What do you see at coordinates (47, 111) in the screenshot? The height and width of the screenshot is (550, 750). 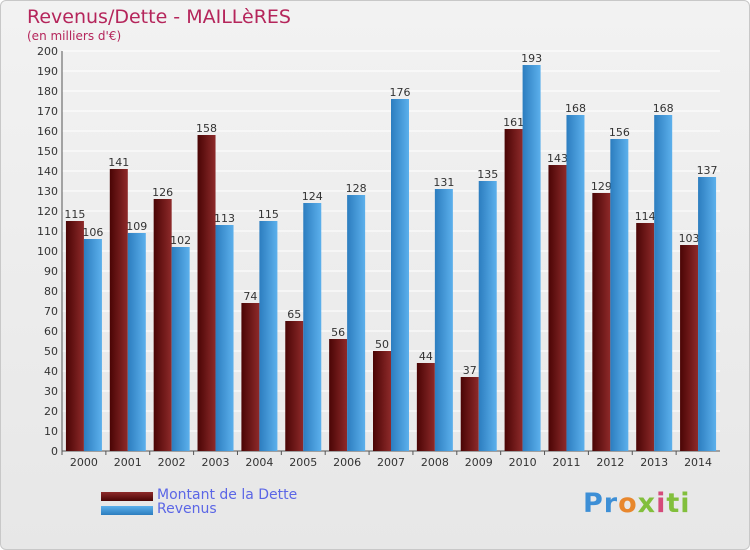 I see `y-tick-label: 170` at bounding box center [47, 111].